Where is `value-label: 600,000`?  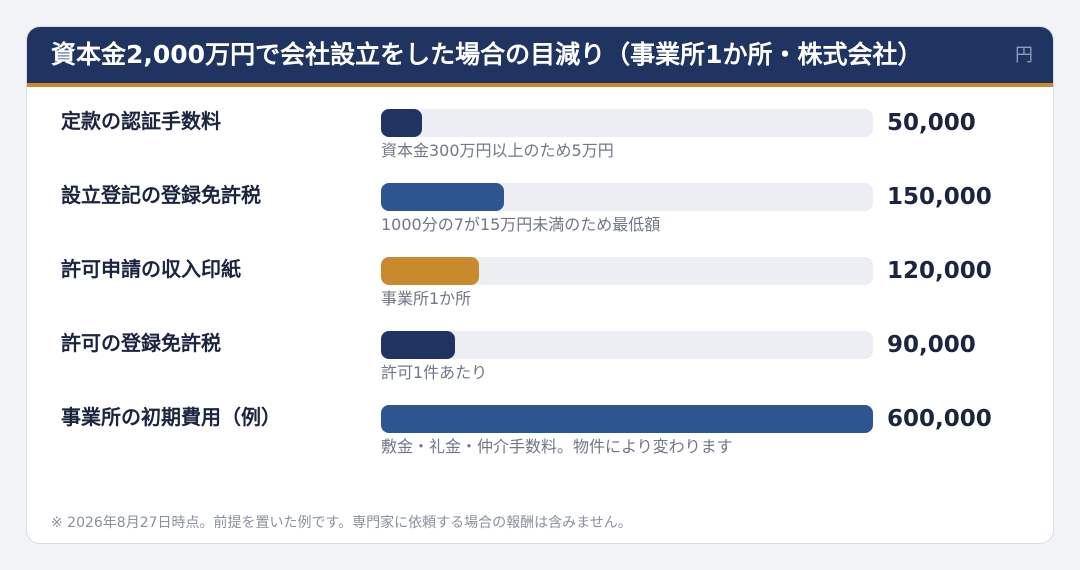 value-label: 600,000 is located at coordinates (939, 419).